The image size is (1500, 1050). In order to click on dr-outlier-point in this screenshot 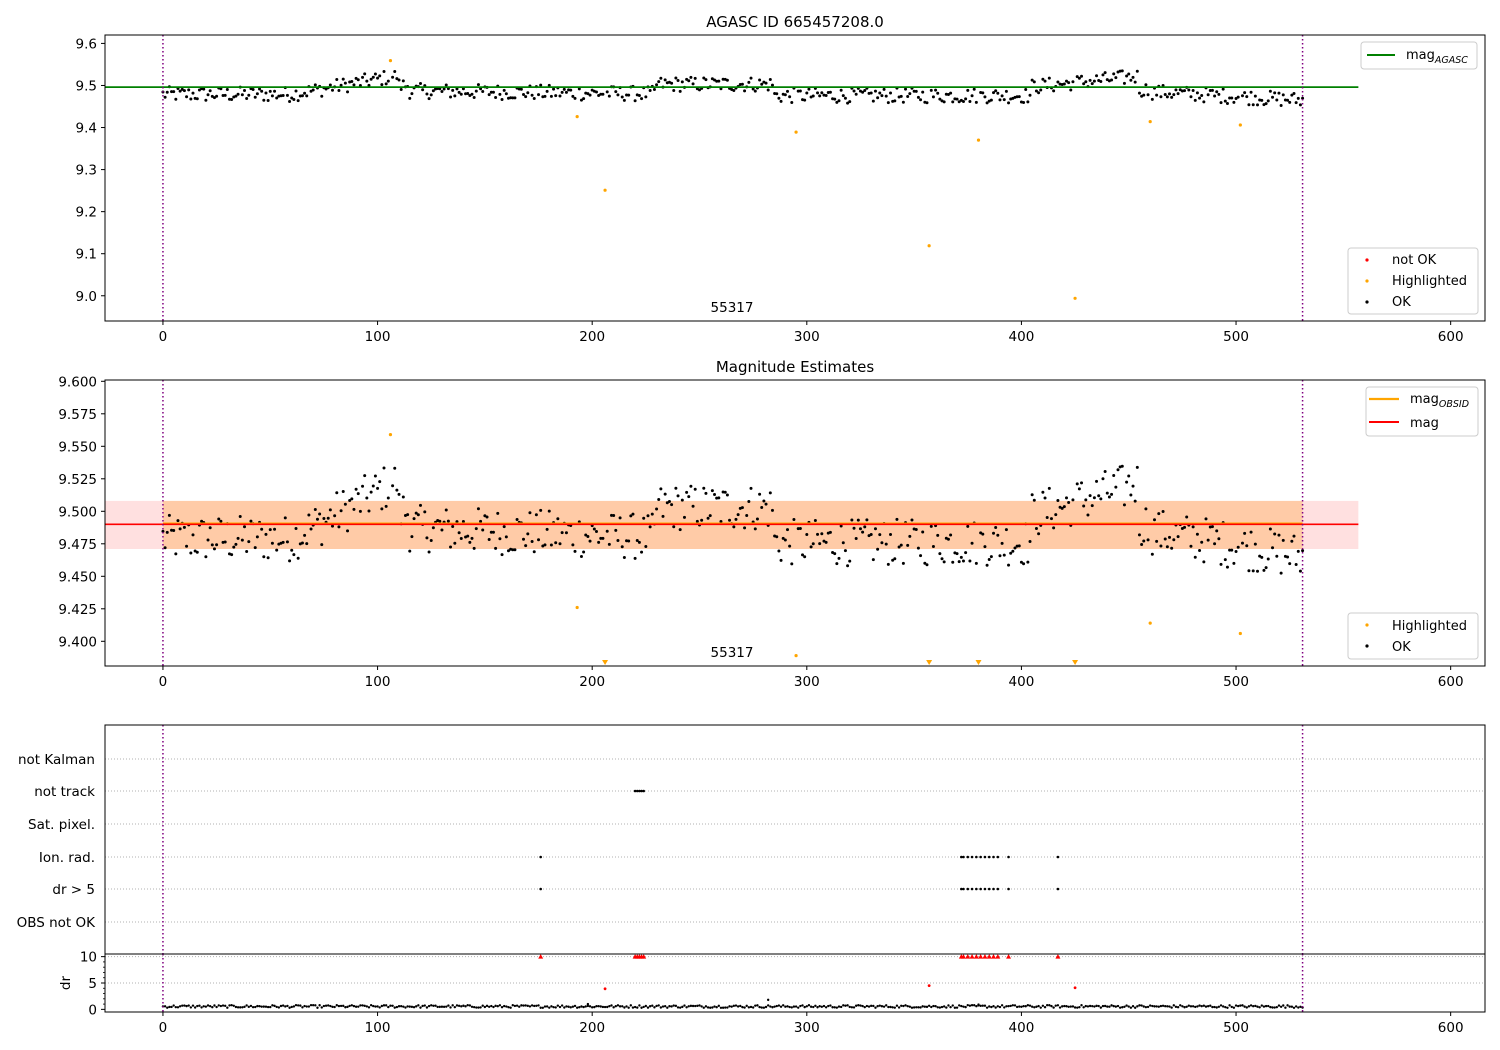, I will do `click(978, 1004)`.